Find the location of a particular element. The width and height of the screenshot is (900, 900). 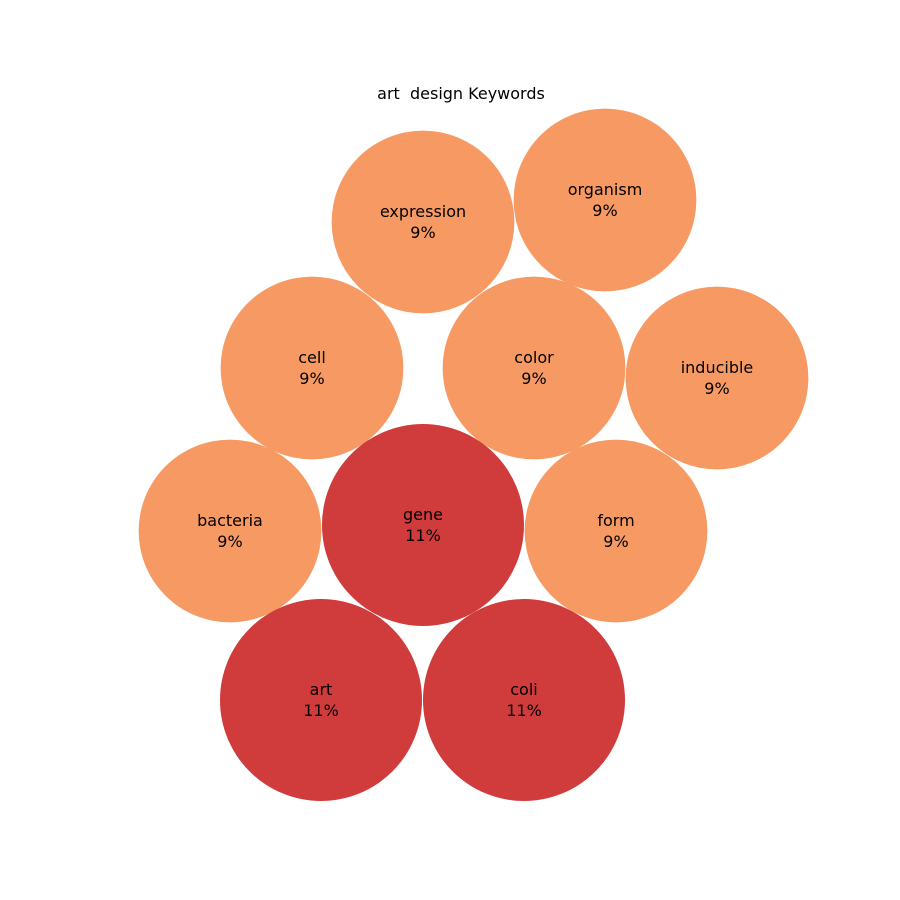

bubble-art: art 11% is located at coordinates (321, 700).